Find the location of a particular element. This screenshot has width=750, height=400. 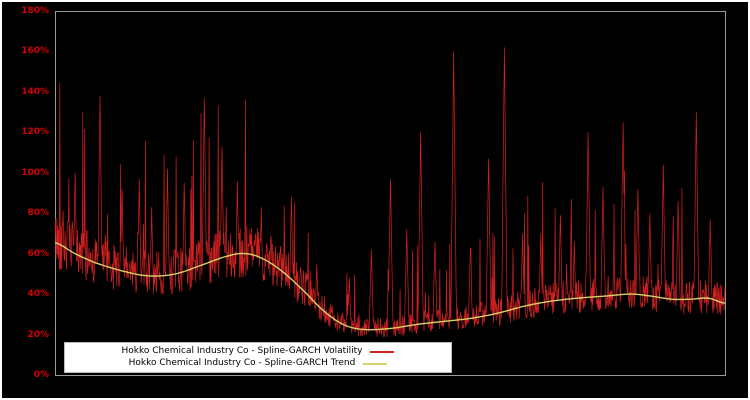

volatility-line-sample is located at coordinates (382, 351).